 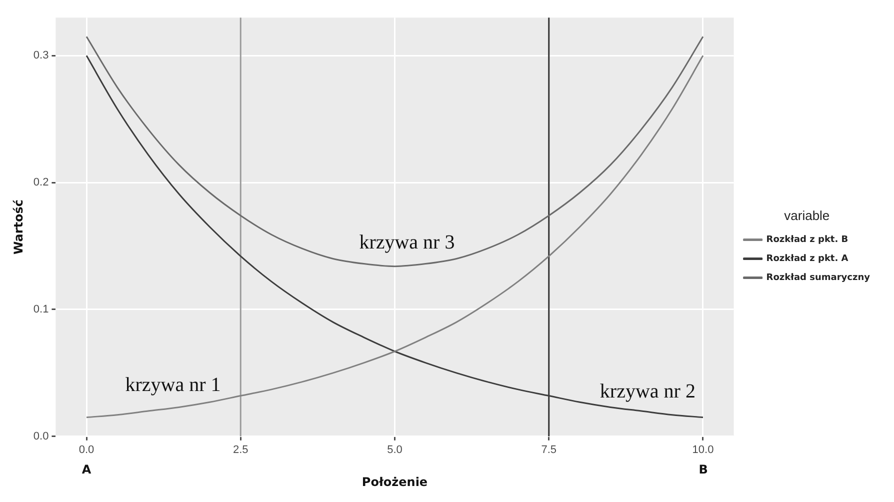 I want to click on y-tick-label: 0.0, so click(x=41, y=436).